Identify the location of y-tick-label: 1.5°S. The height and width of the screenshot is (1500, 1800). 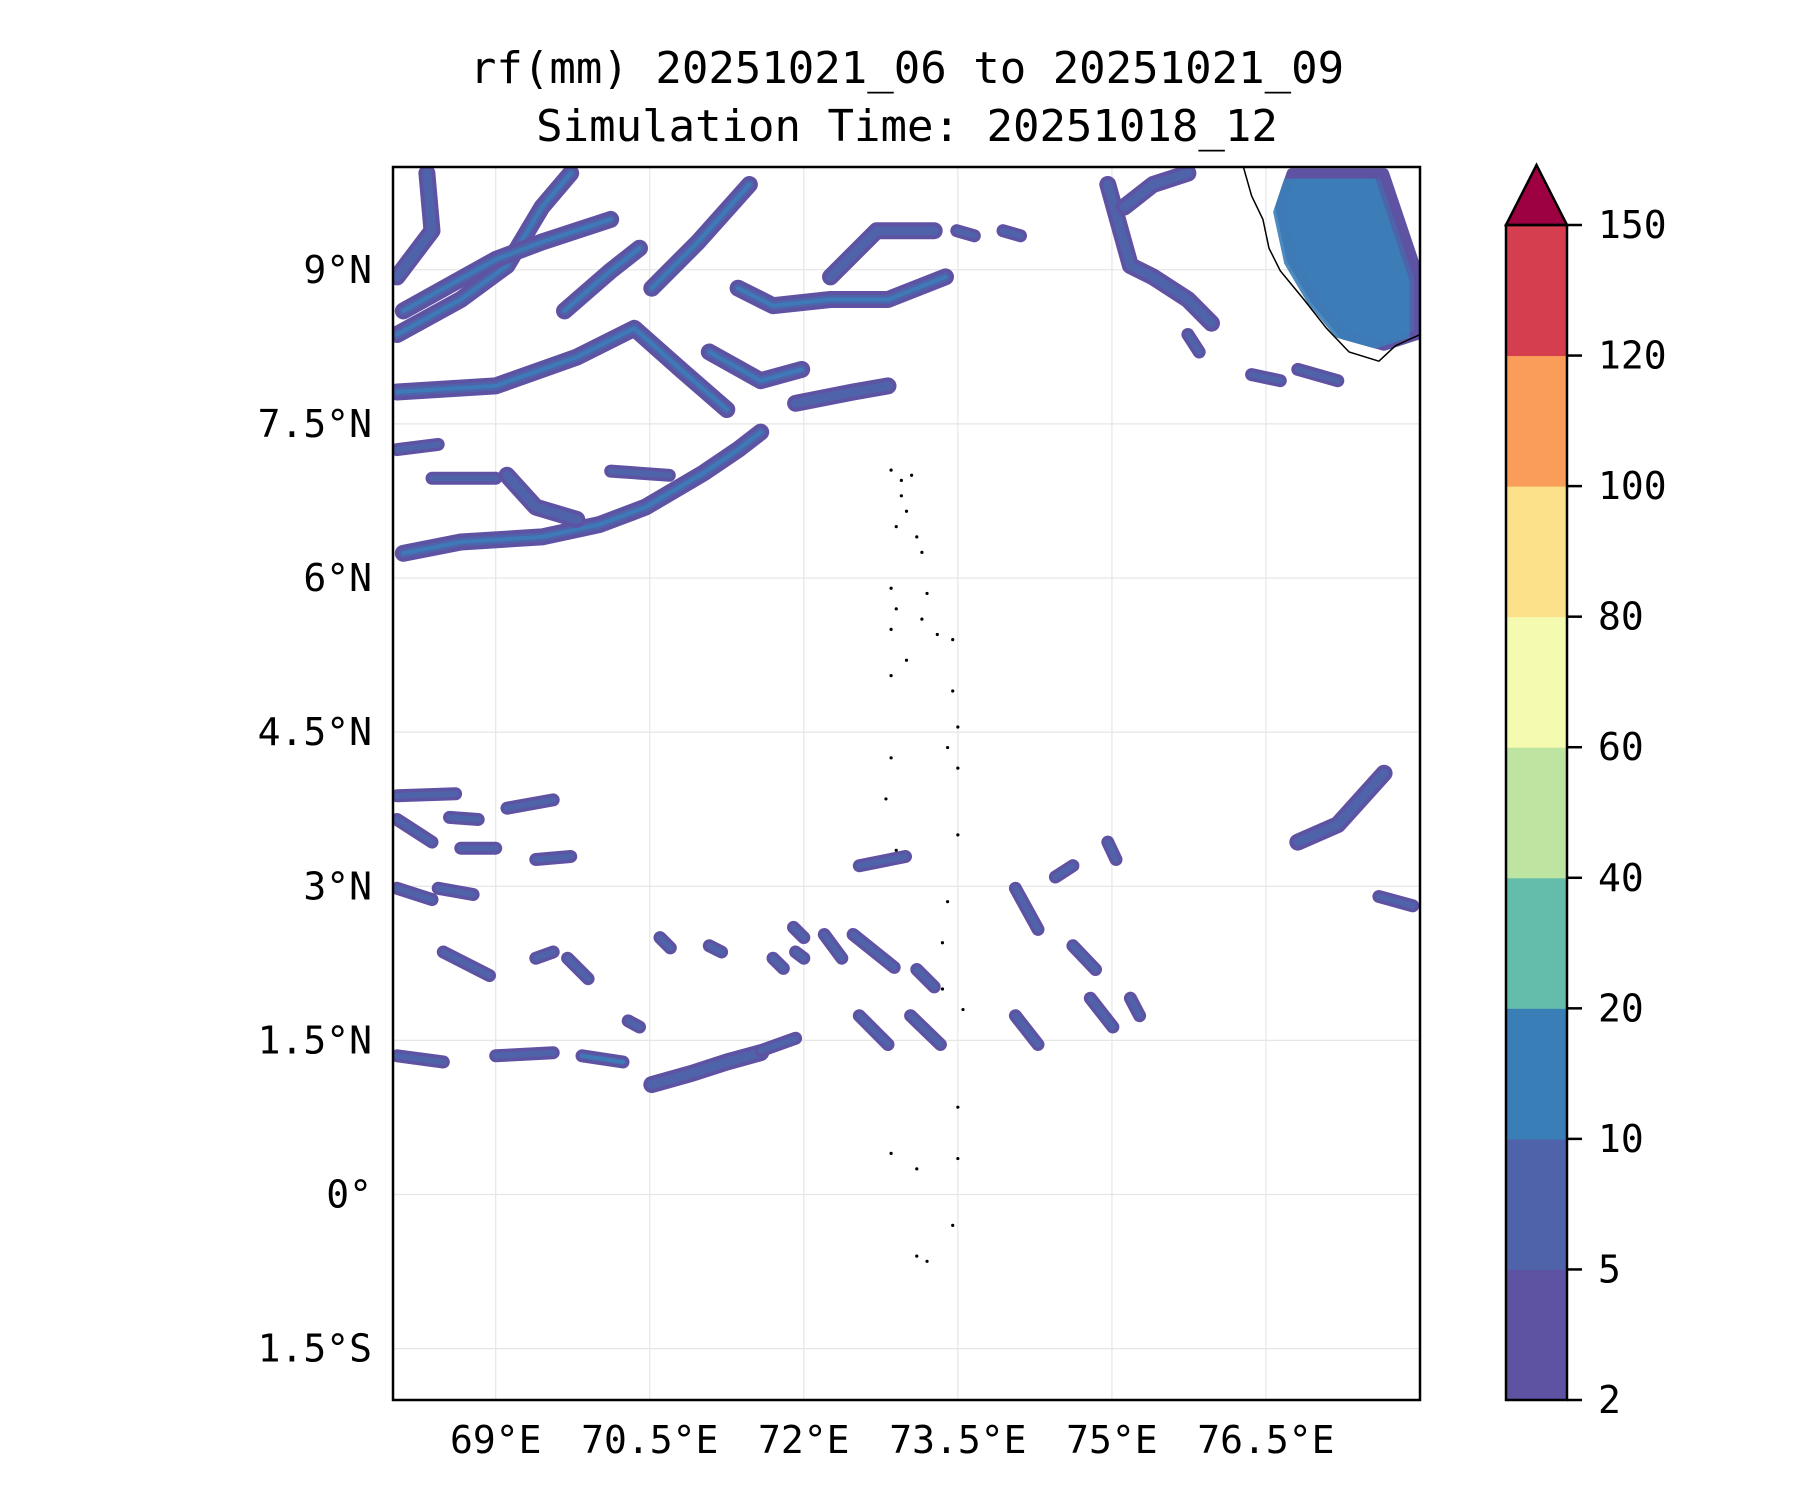
(315, 1349).